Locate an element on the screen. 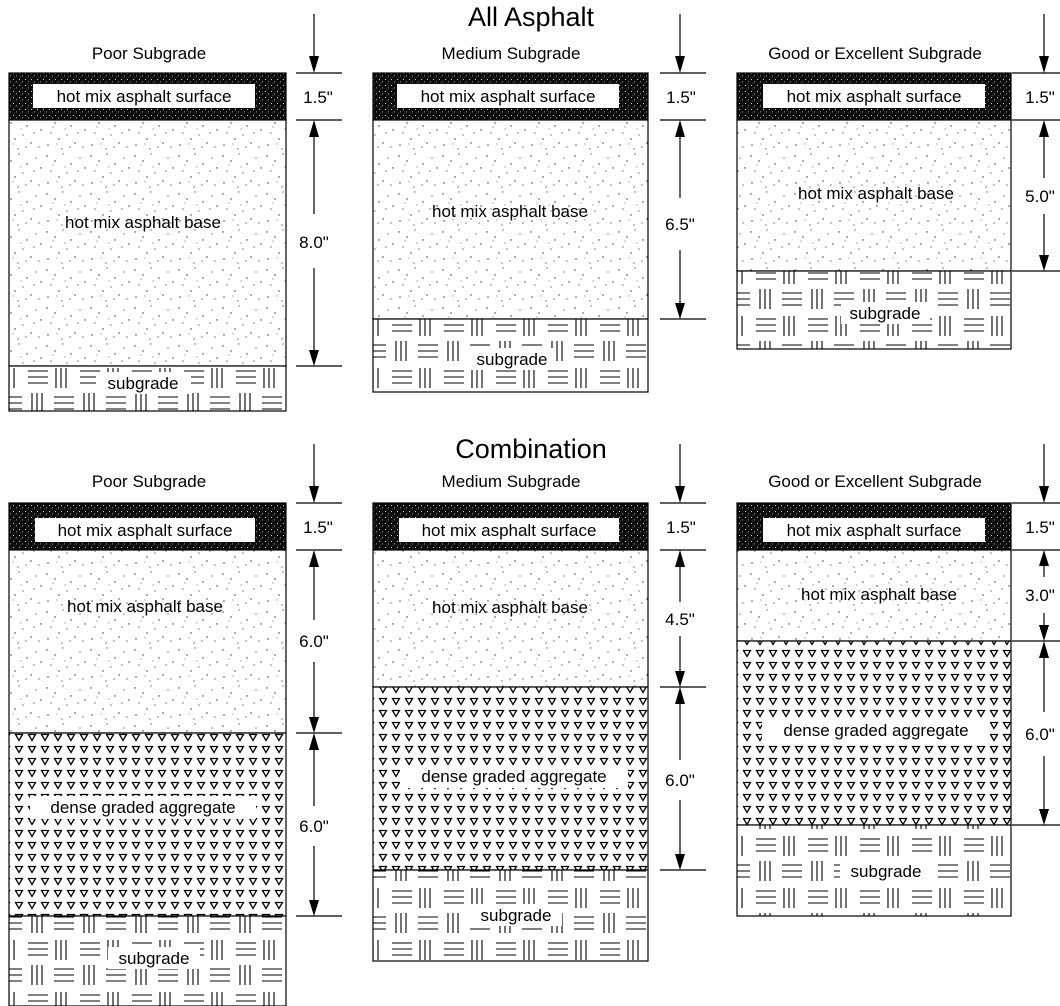 This screenshot has height=1006, width=1060. section-title-all-asphalt: All Asphalt is located at coordinates (531, 17).